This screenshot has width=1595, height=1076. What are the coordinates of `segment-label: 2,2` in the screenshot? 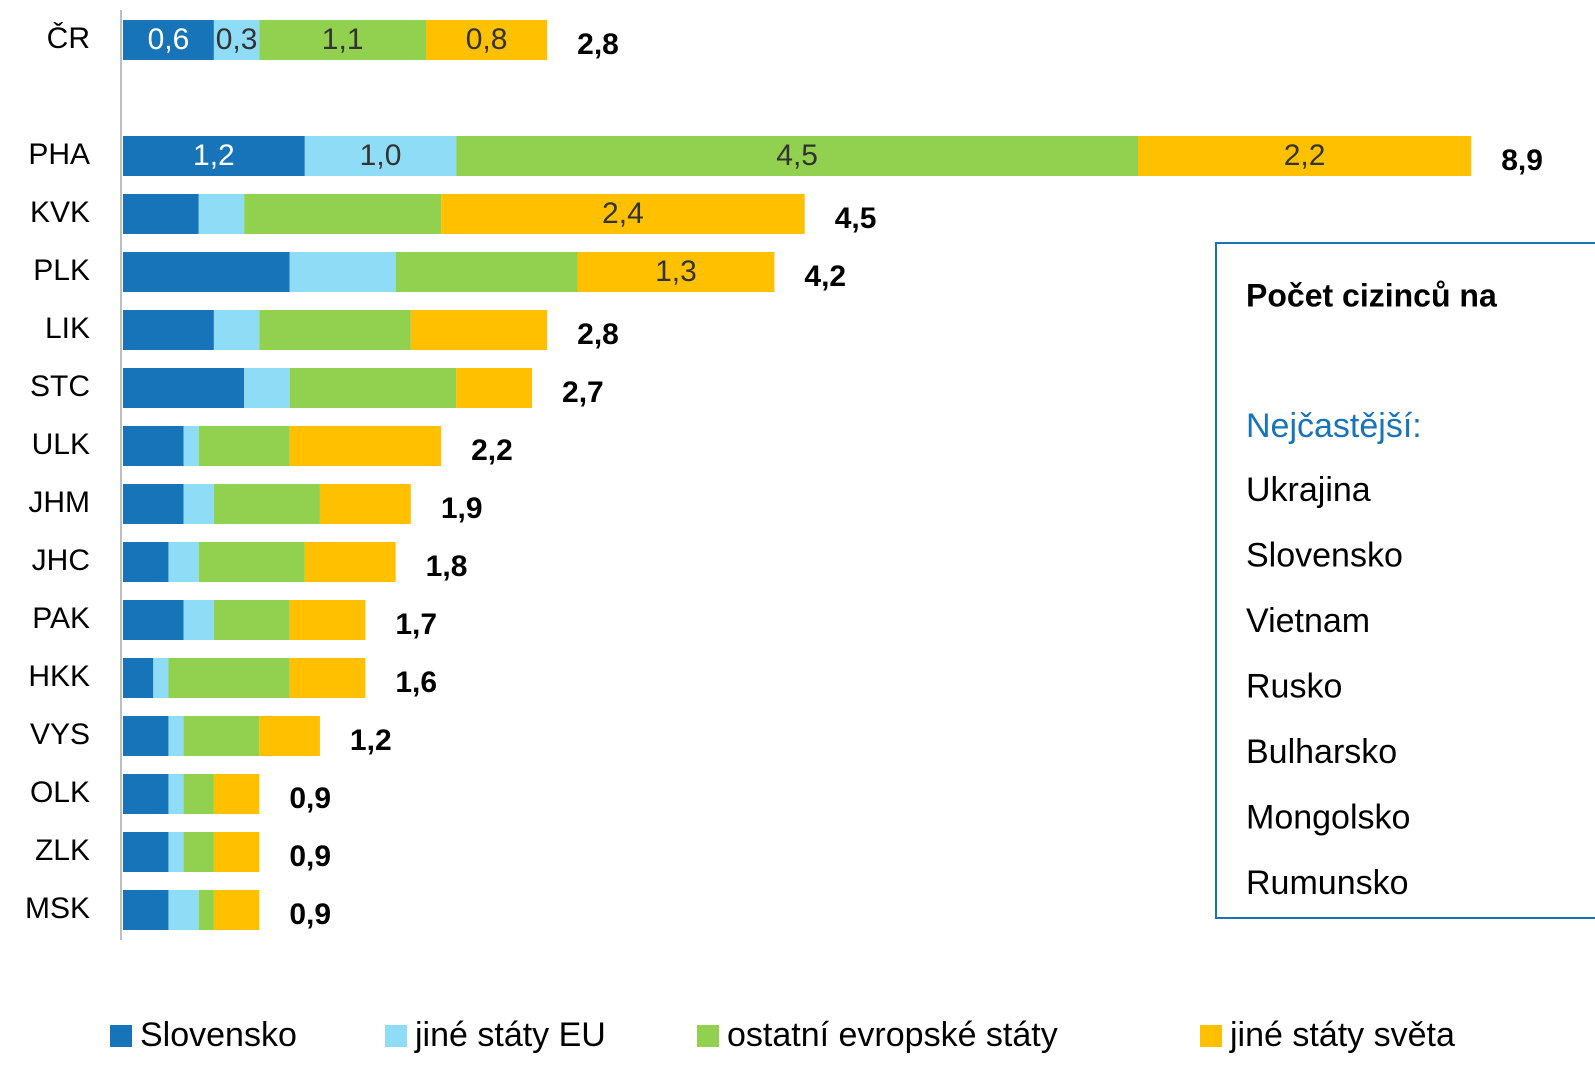 It's located at (1305, 155).